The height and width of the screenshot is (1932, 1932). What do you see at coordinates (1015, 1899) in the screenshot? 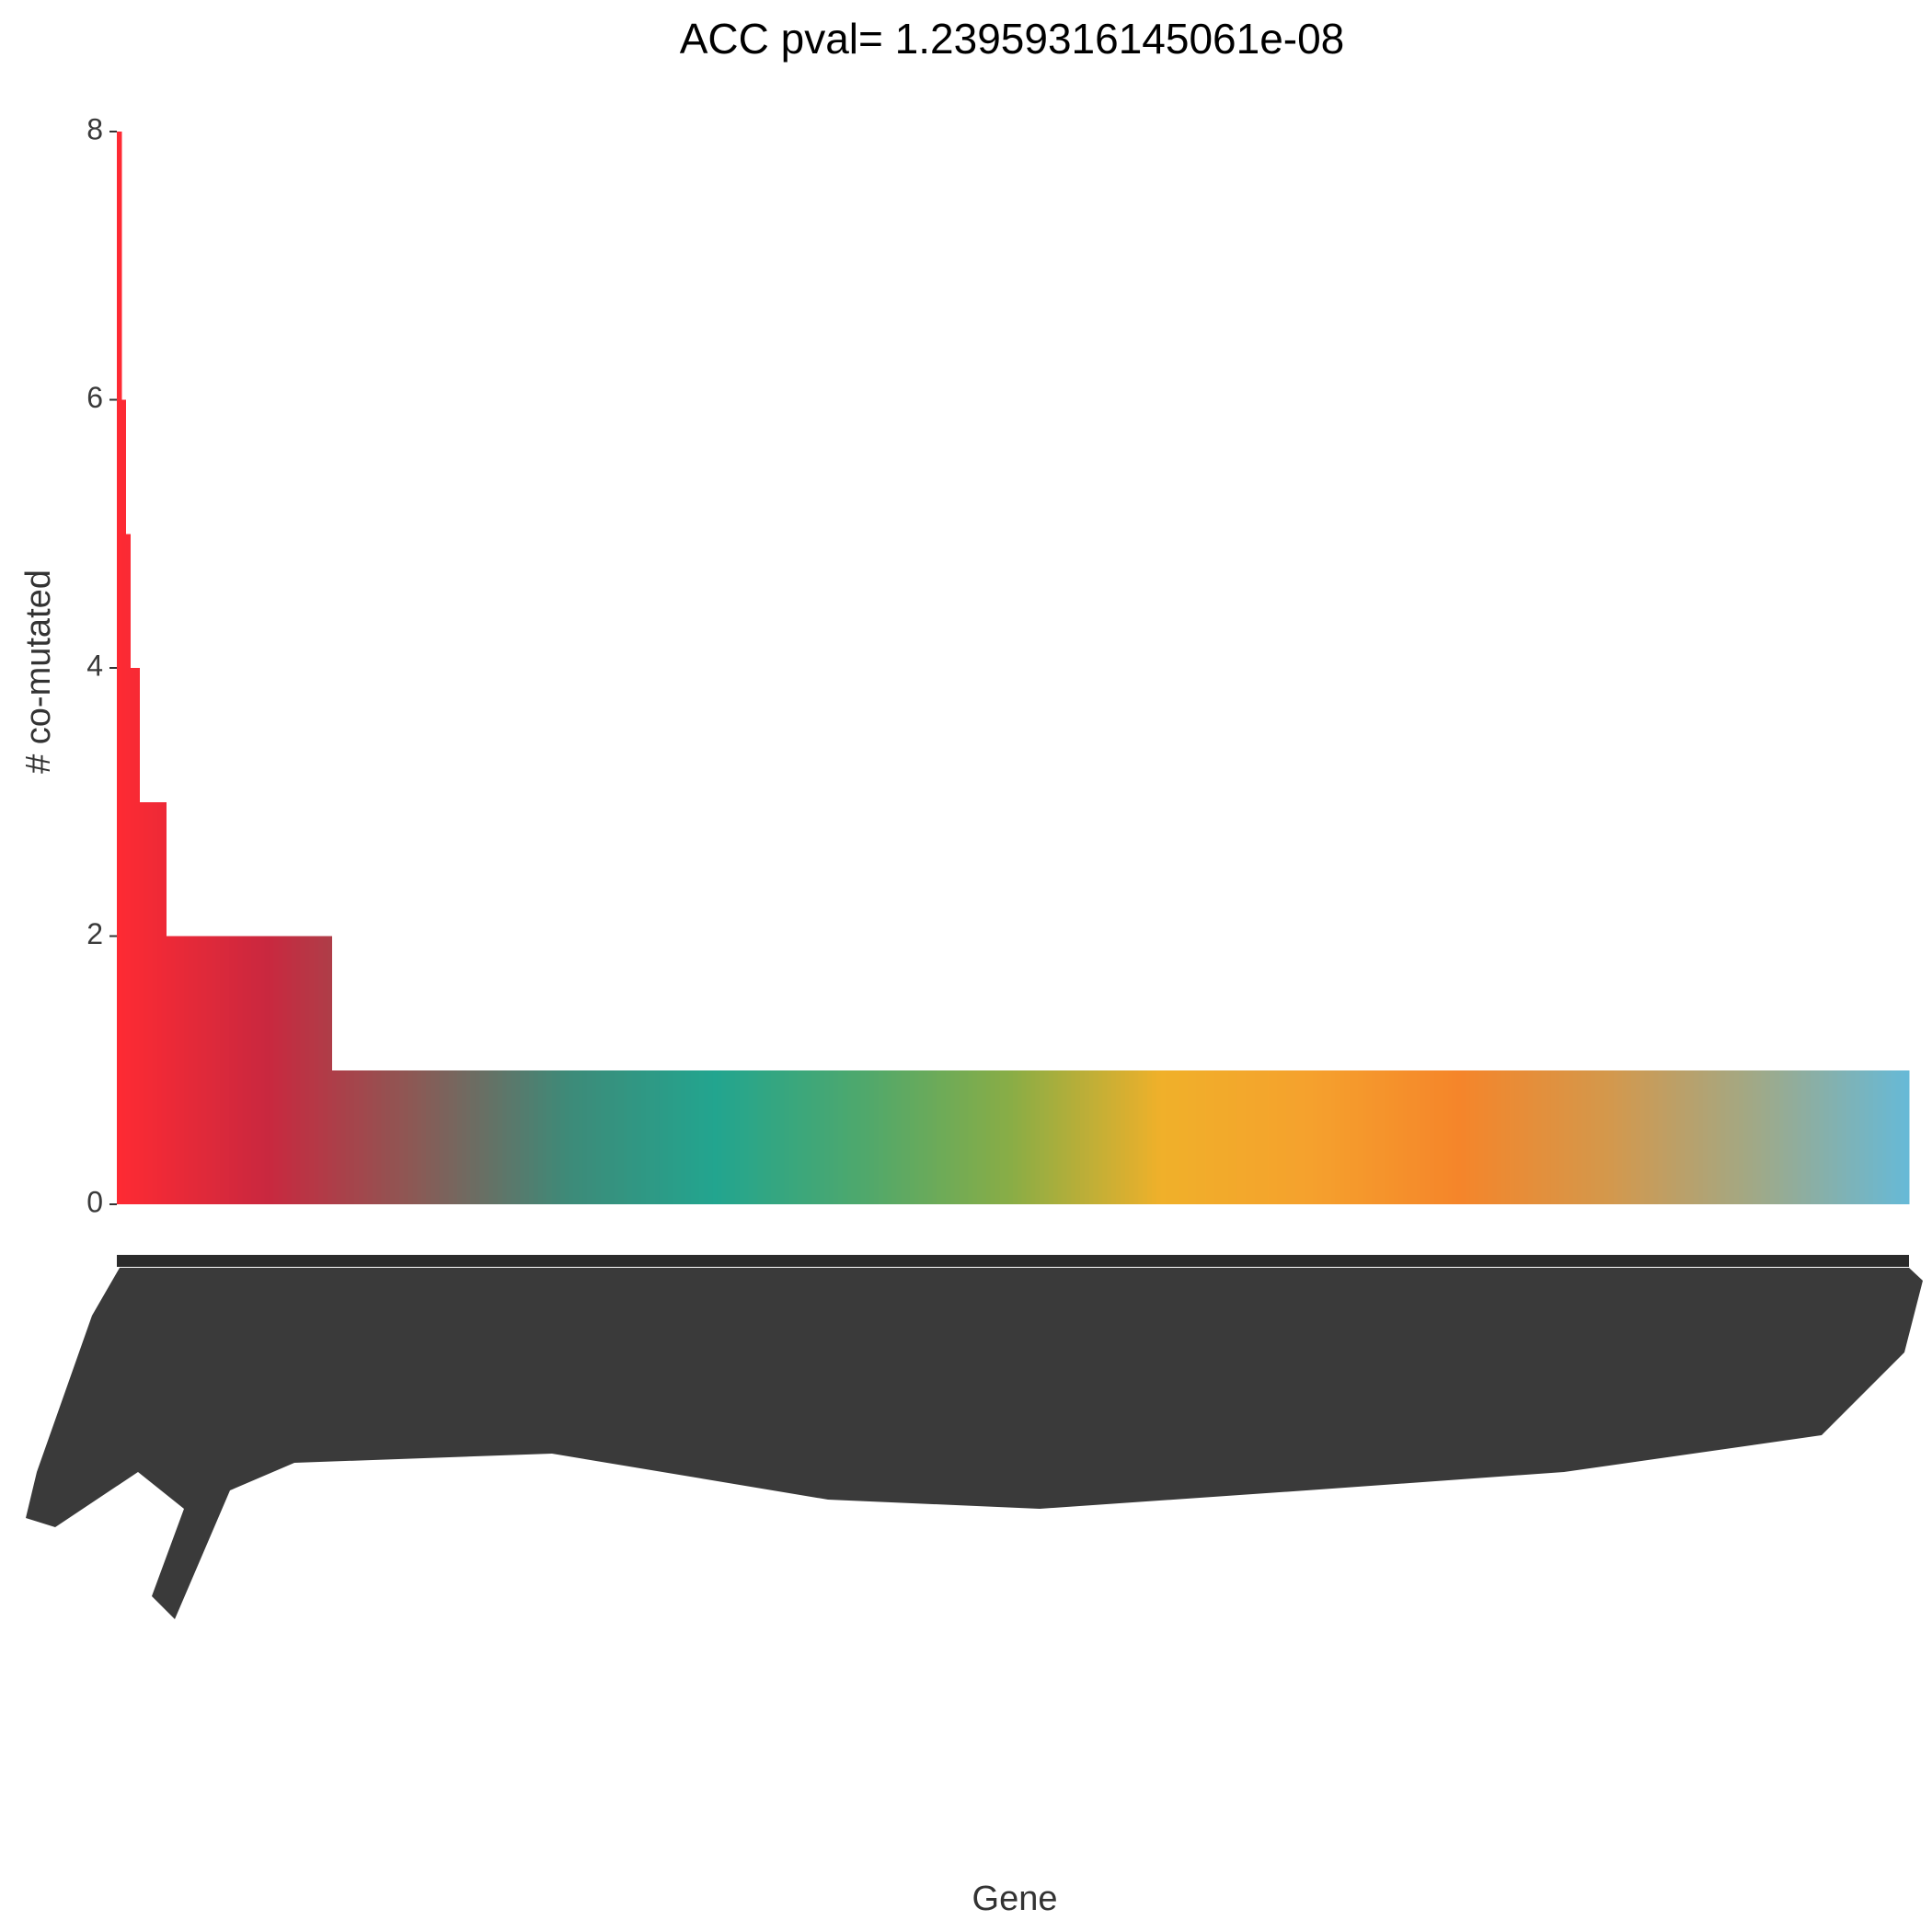
I see `x-axis-title: Gene` at bounding box center [1015, 1899].